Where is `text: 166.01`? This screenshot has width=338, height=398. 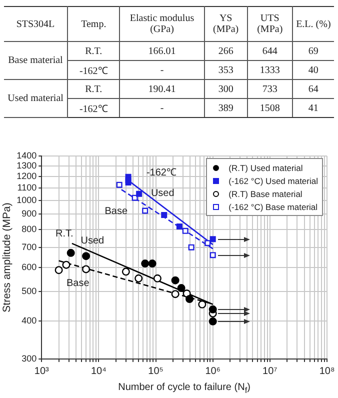 text: 166.01 is located at coordinates (162, 51).